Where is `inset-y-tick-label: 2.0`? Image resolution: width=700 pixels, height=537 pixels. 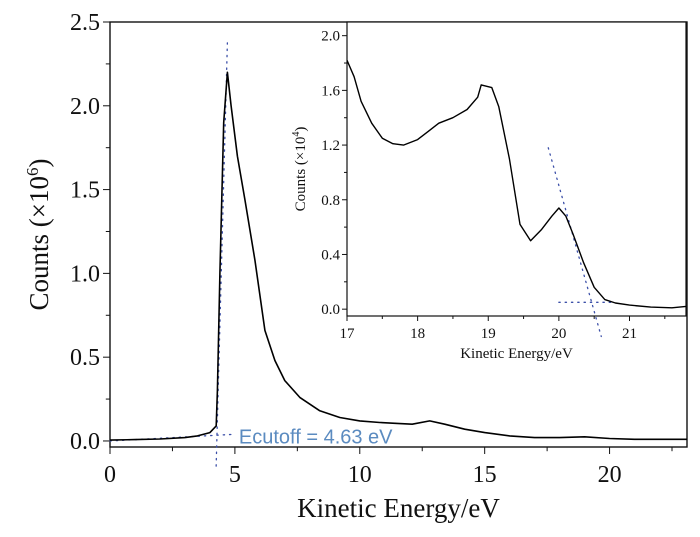
inset-y-tick-label: 2.0 is located at coordinates (330, 37).